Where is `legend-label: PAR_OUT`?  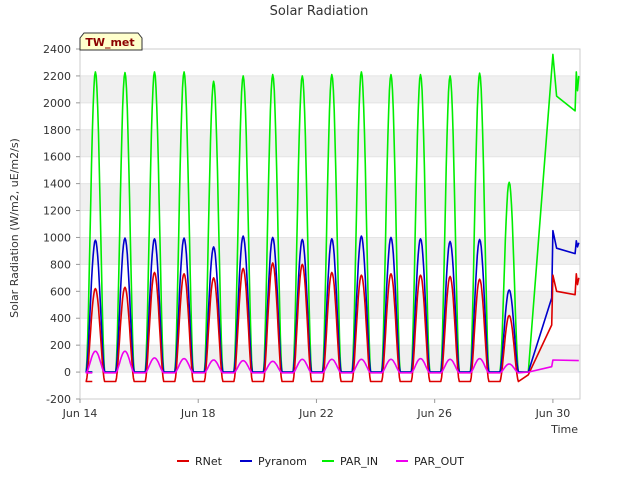 legend-label: PAR_OUT is located at coordinates (439, 461).